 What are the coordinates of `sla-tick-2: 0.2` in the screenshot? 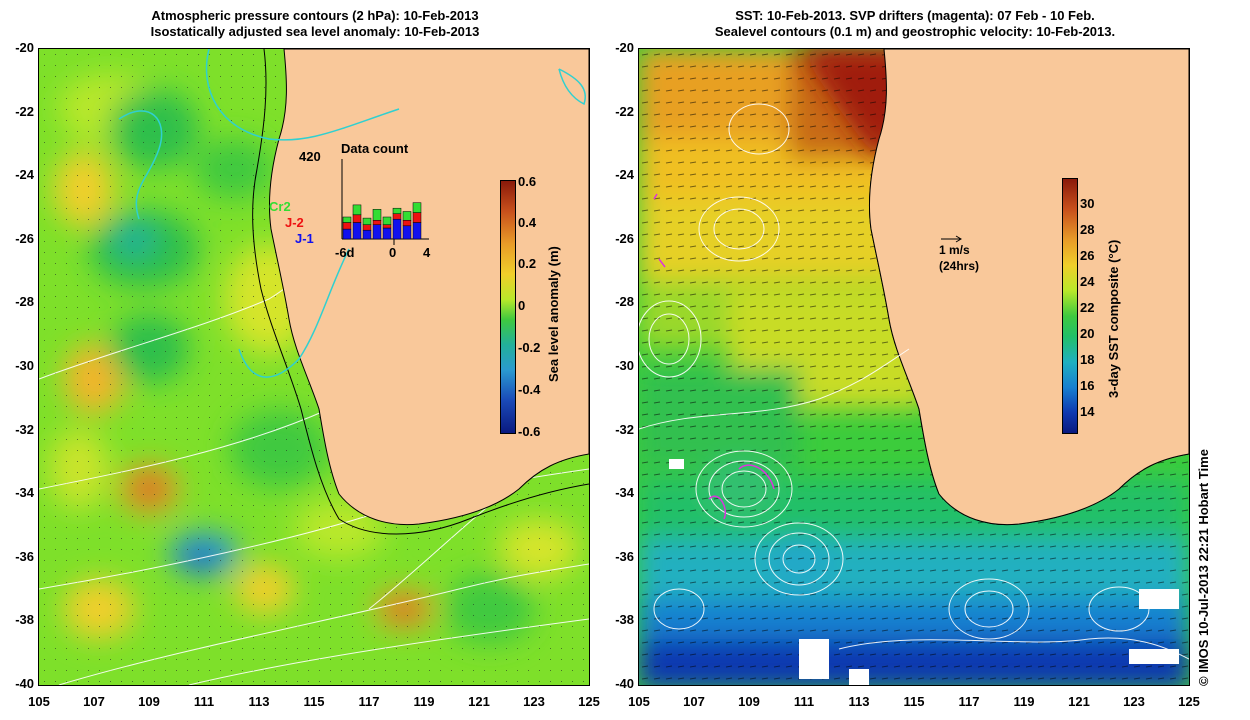 It's located at (527, 263).